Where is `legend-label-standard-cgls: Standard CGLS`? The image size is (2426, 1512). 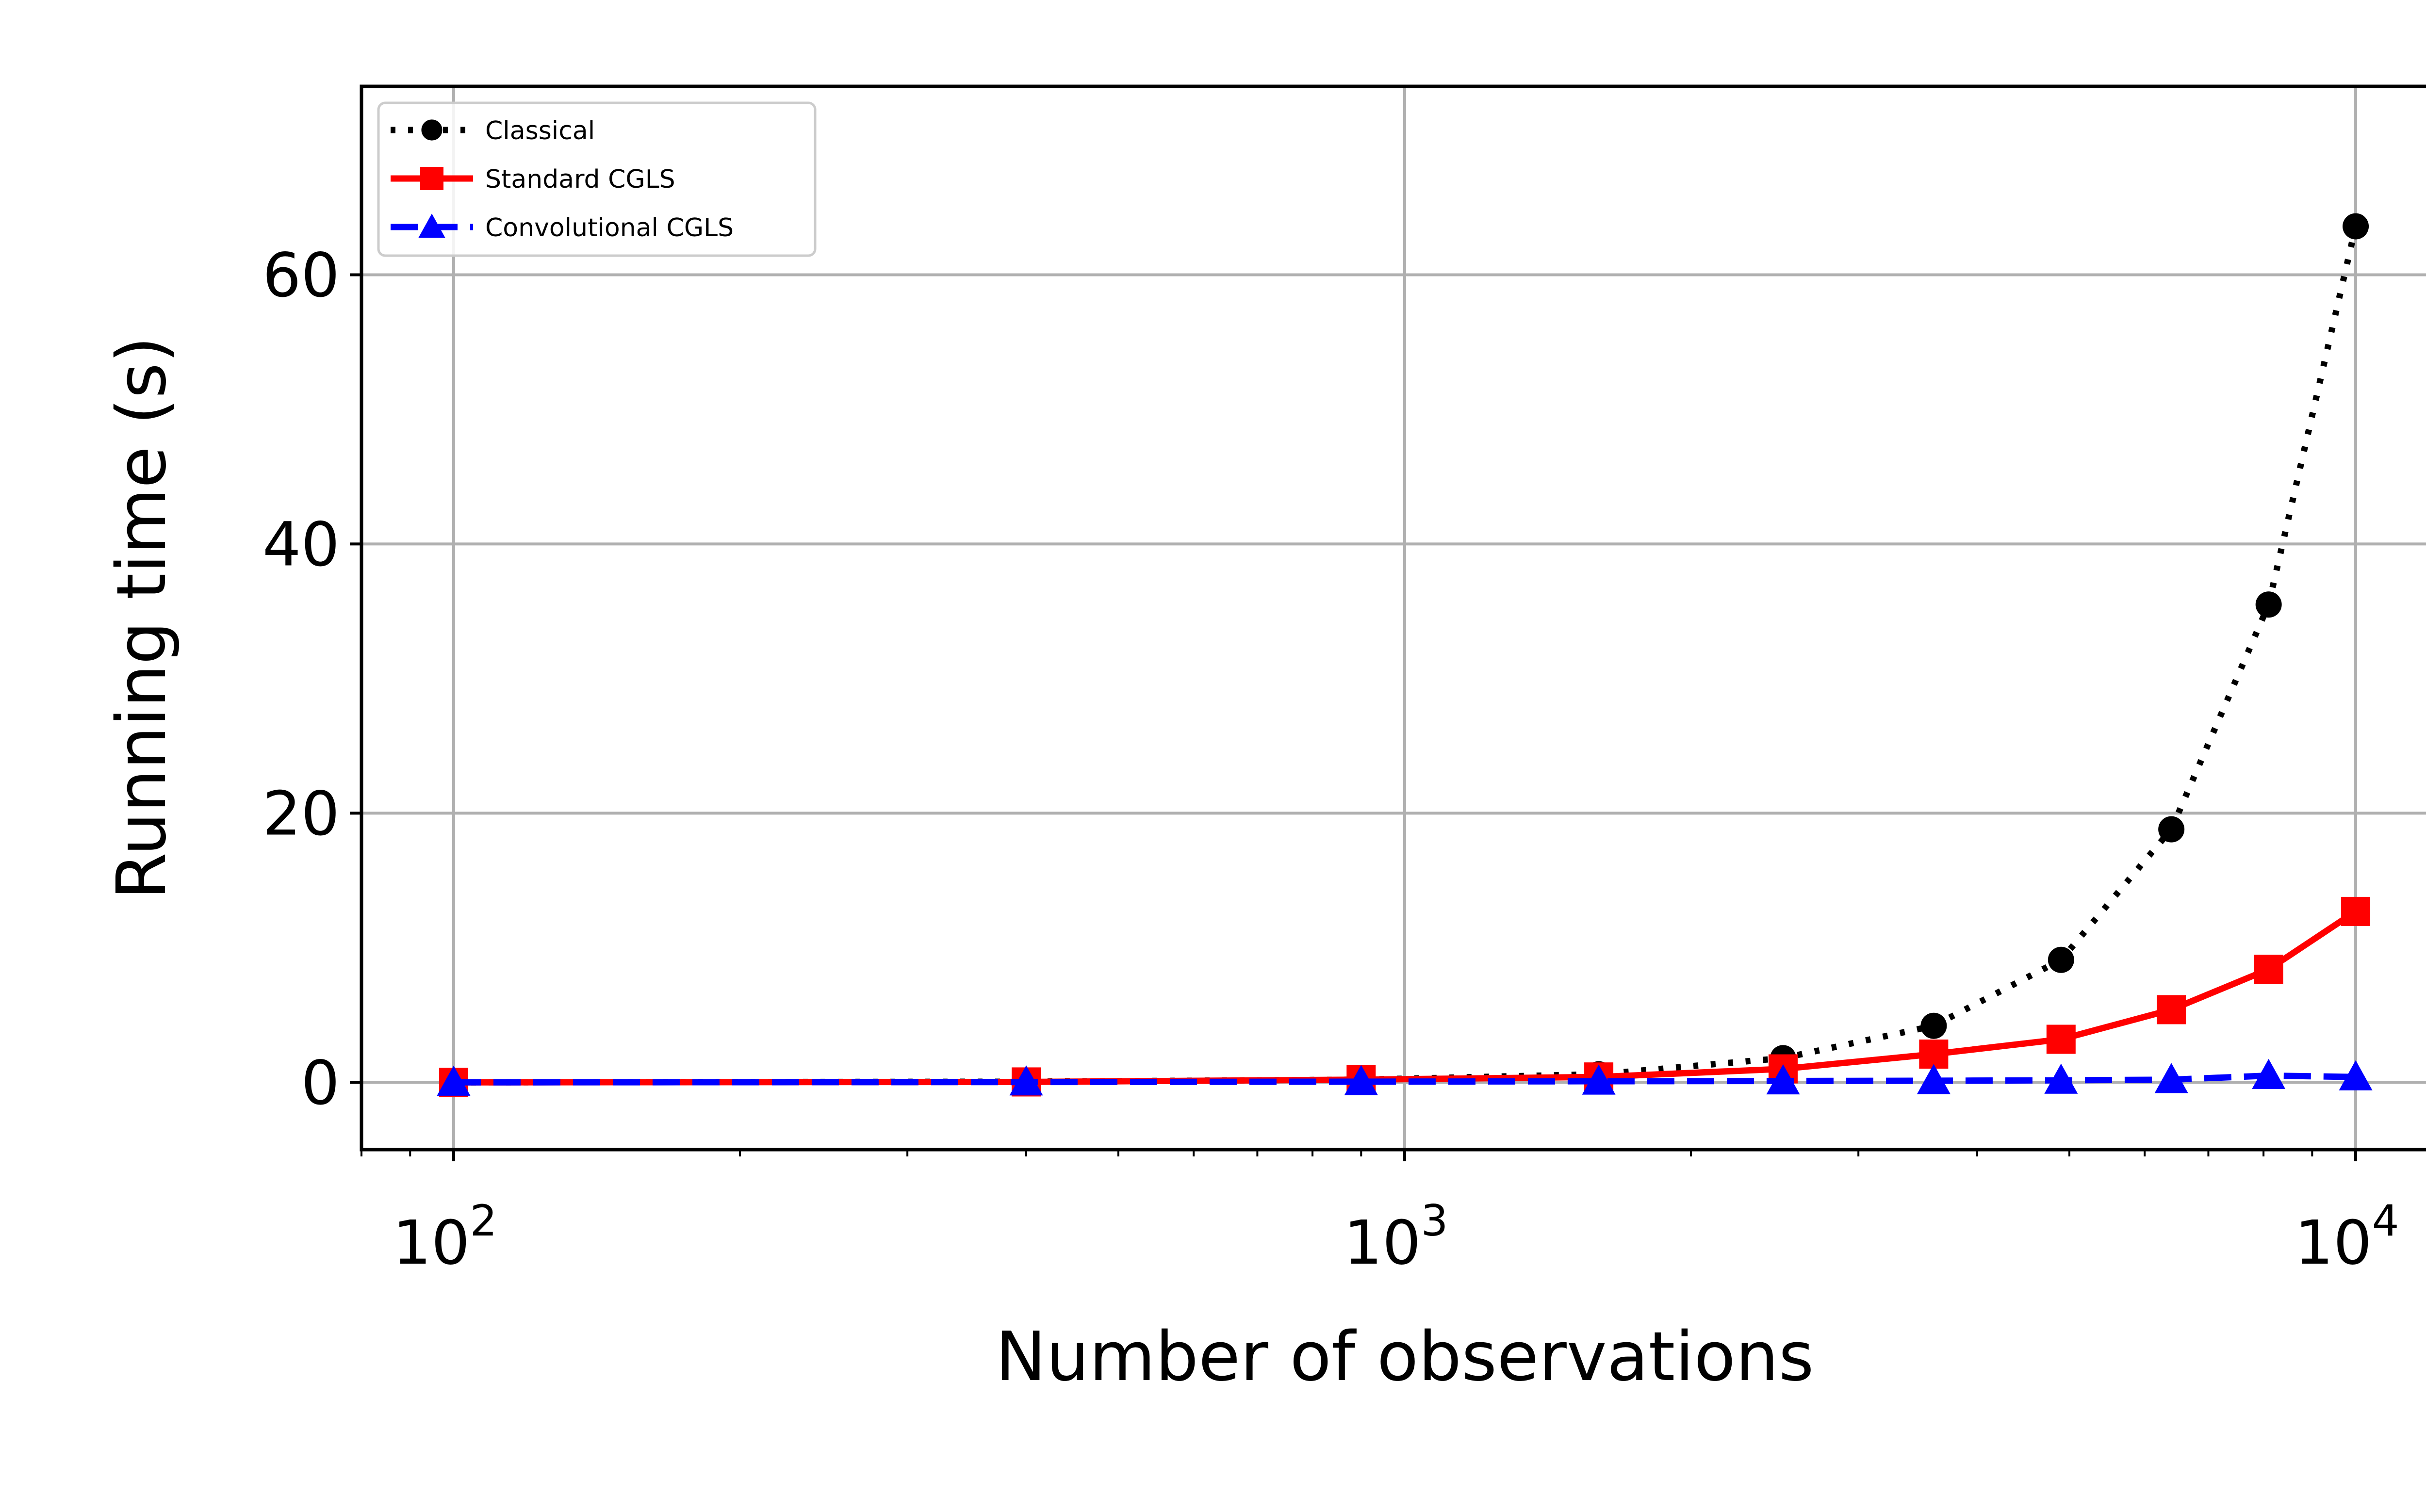 legend-label-standard-cgls: Standard CGLS is located at coordinates (580, 179).